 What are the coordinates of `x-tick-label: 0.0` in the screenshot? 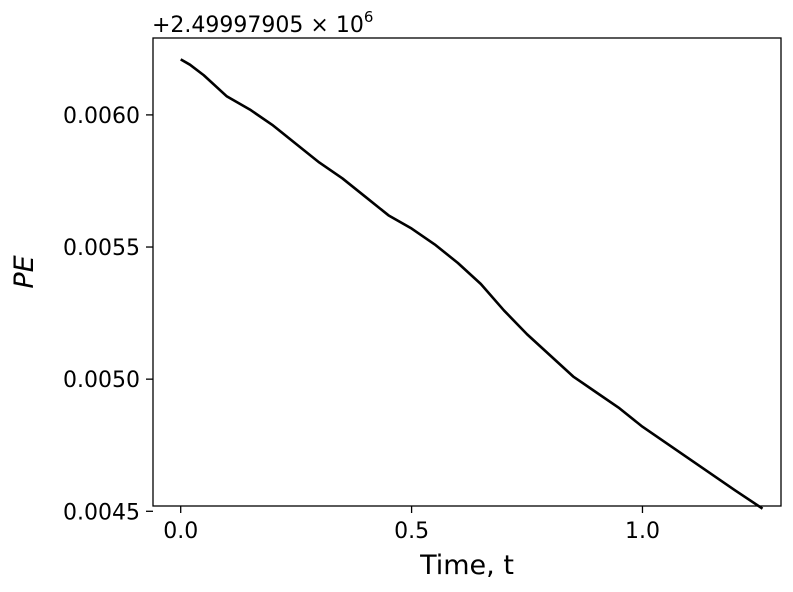 It's located at (180, 531).